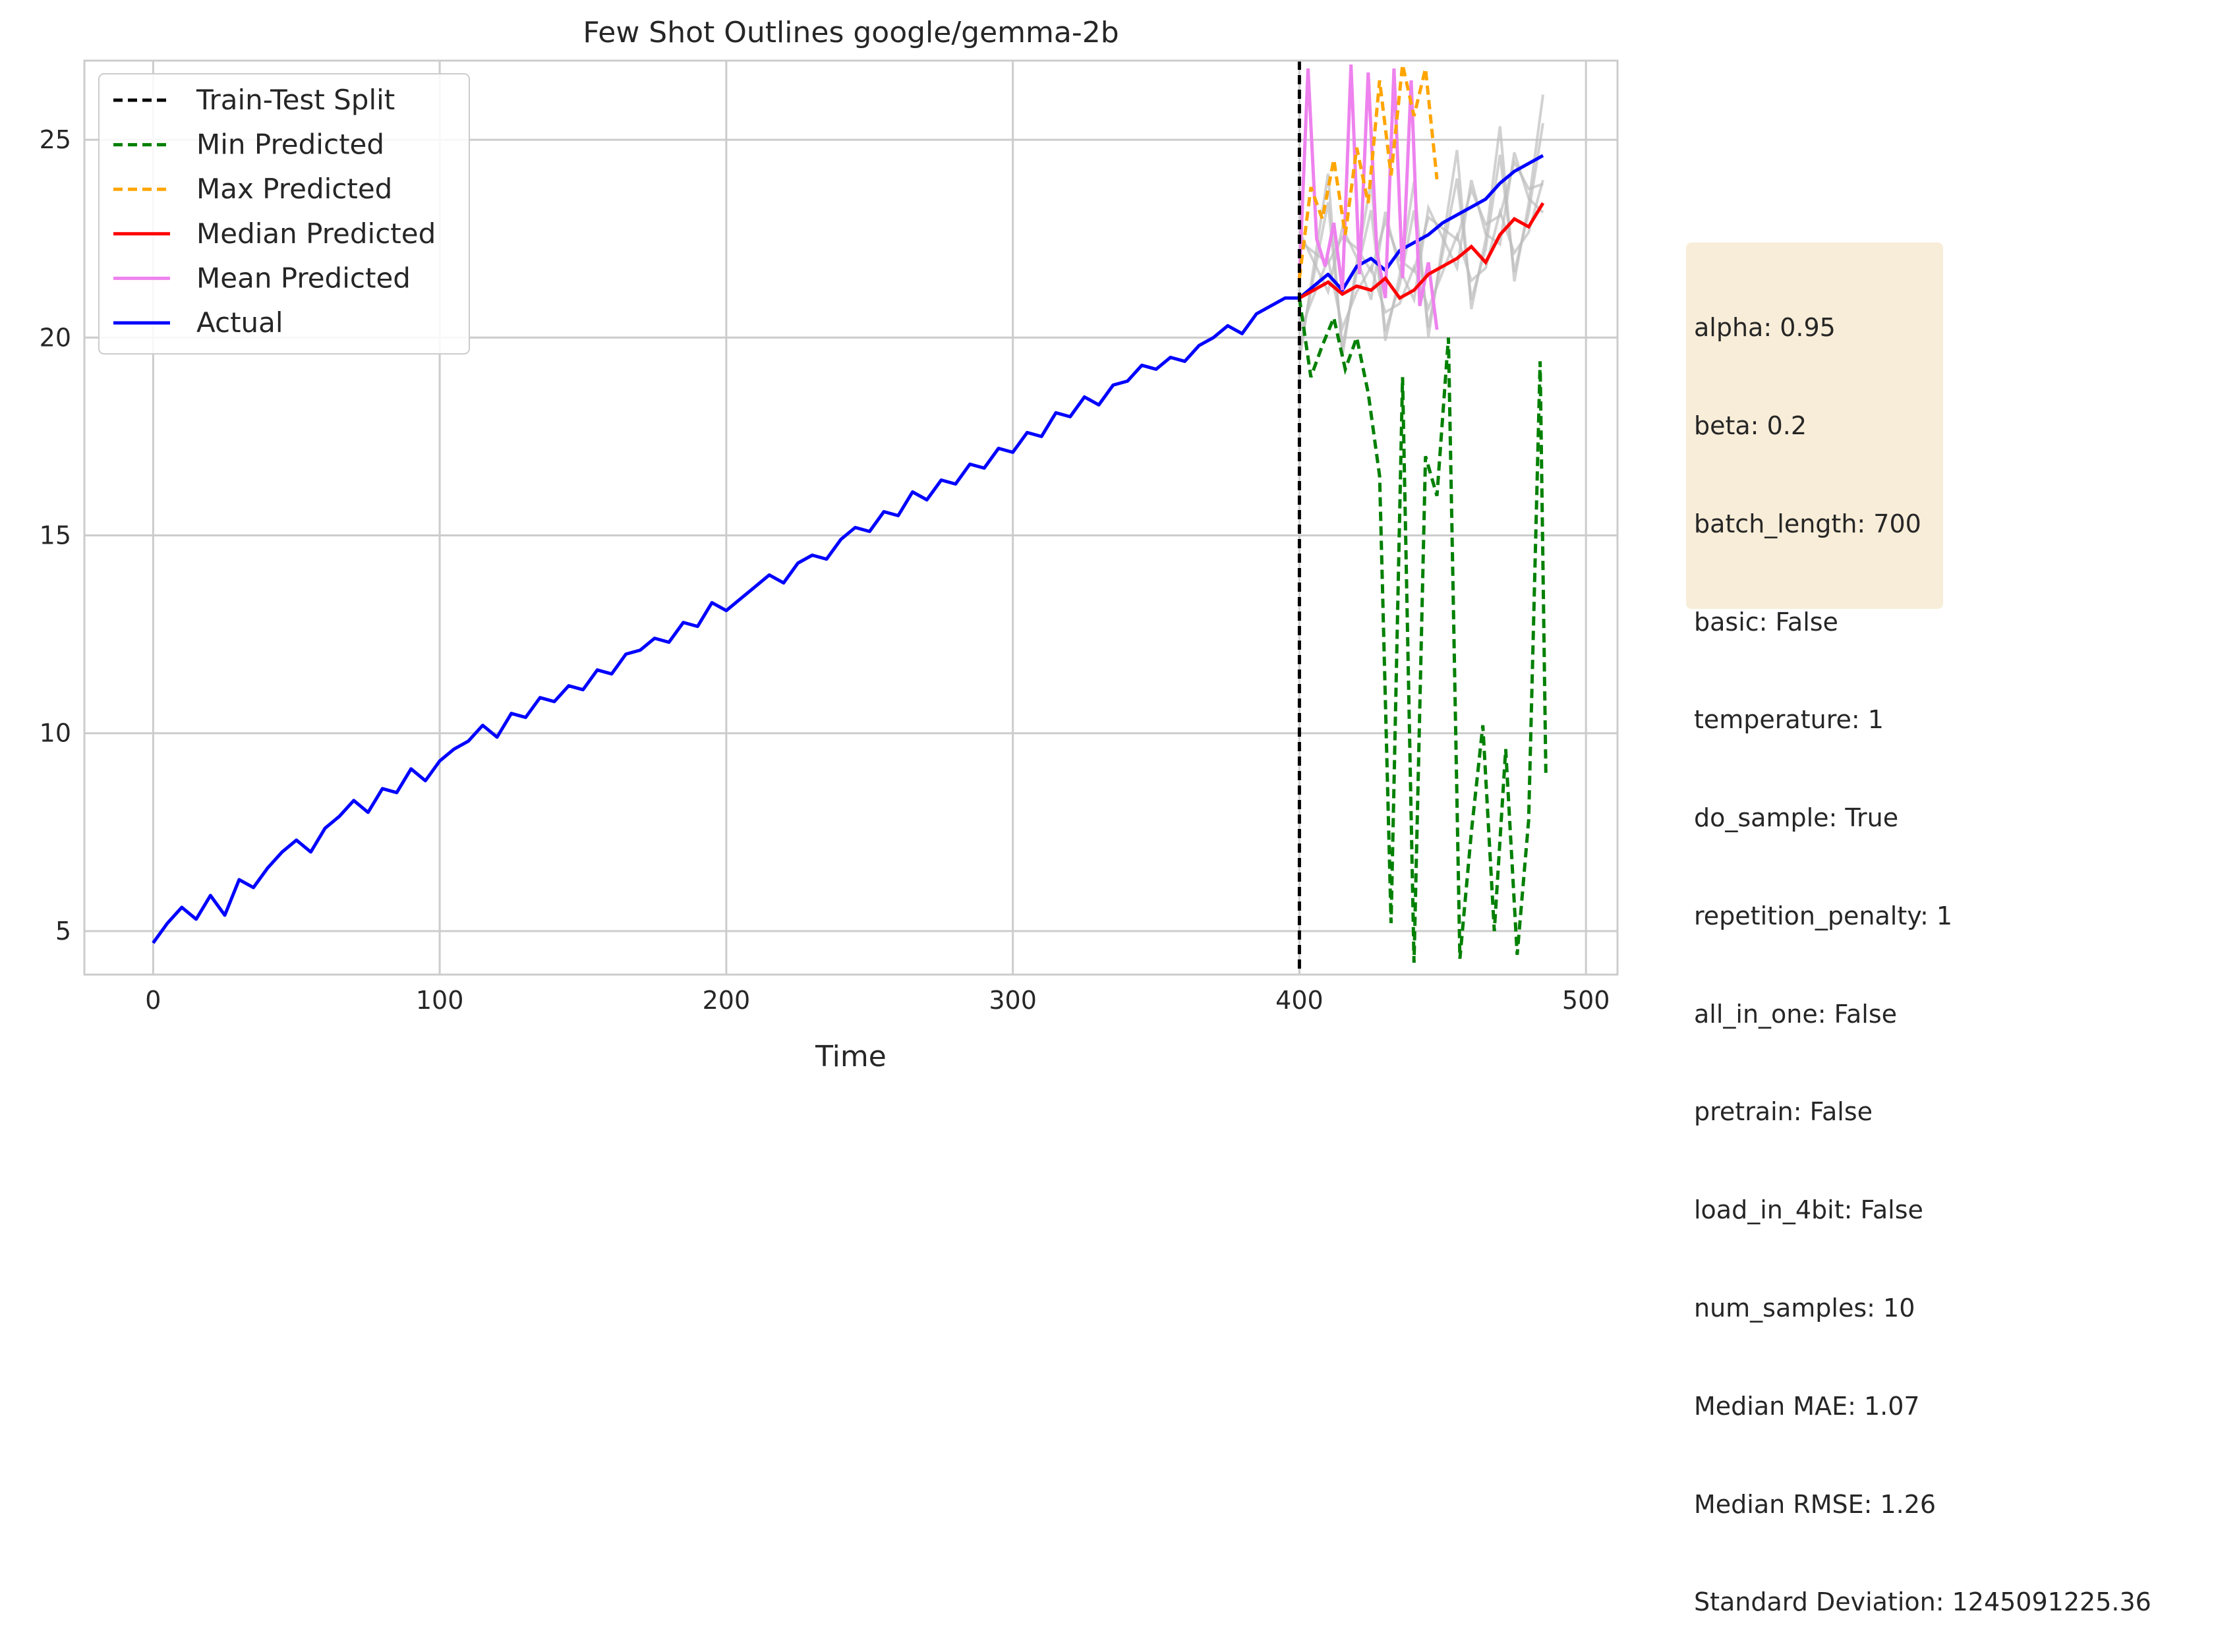 The width and height of the screenshot is (2214, 1652). What do you see at coordinates (55, 733) in the screenshot?
I see `y-tick-label: 10` at bounding box center [55, 733].